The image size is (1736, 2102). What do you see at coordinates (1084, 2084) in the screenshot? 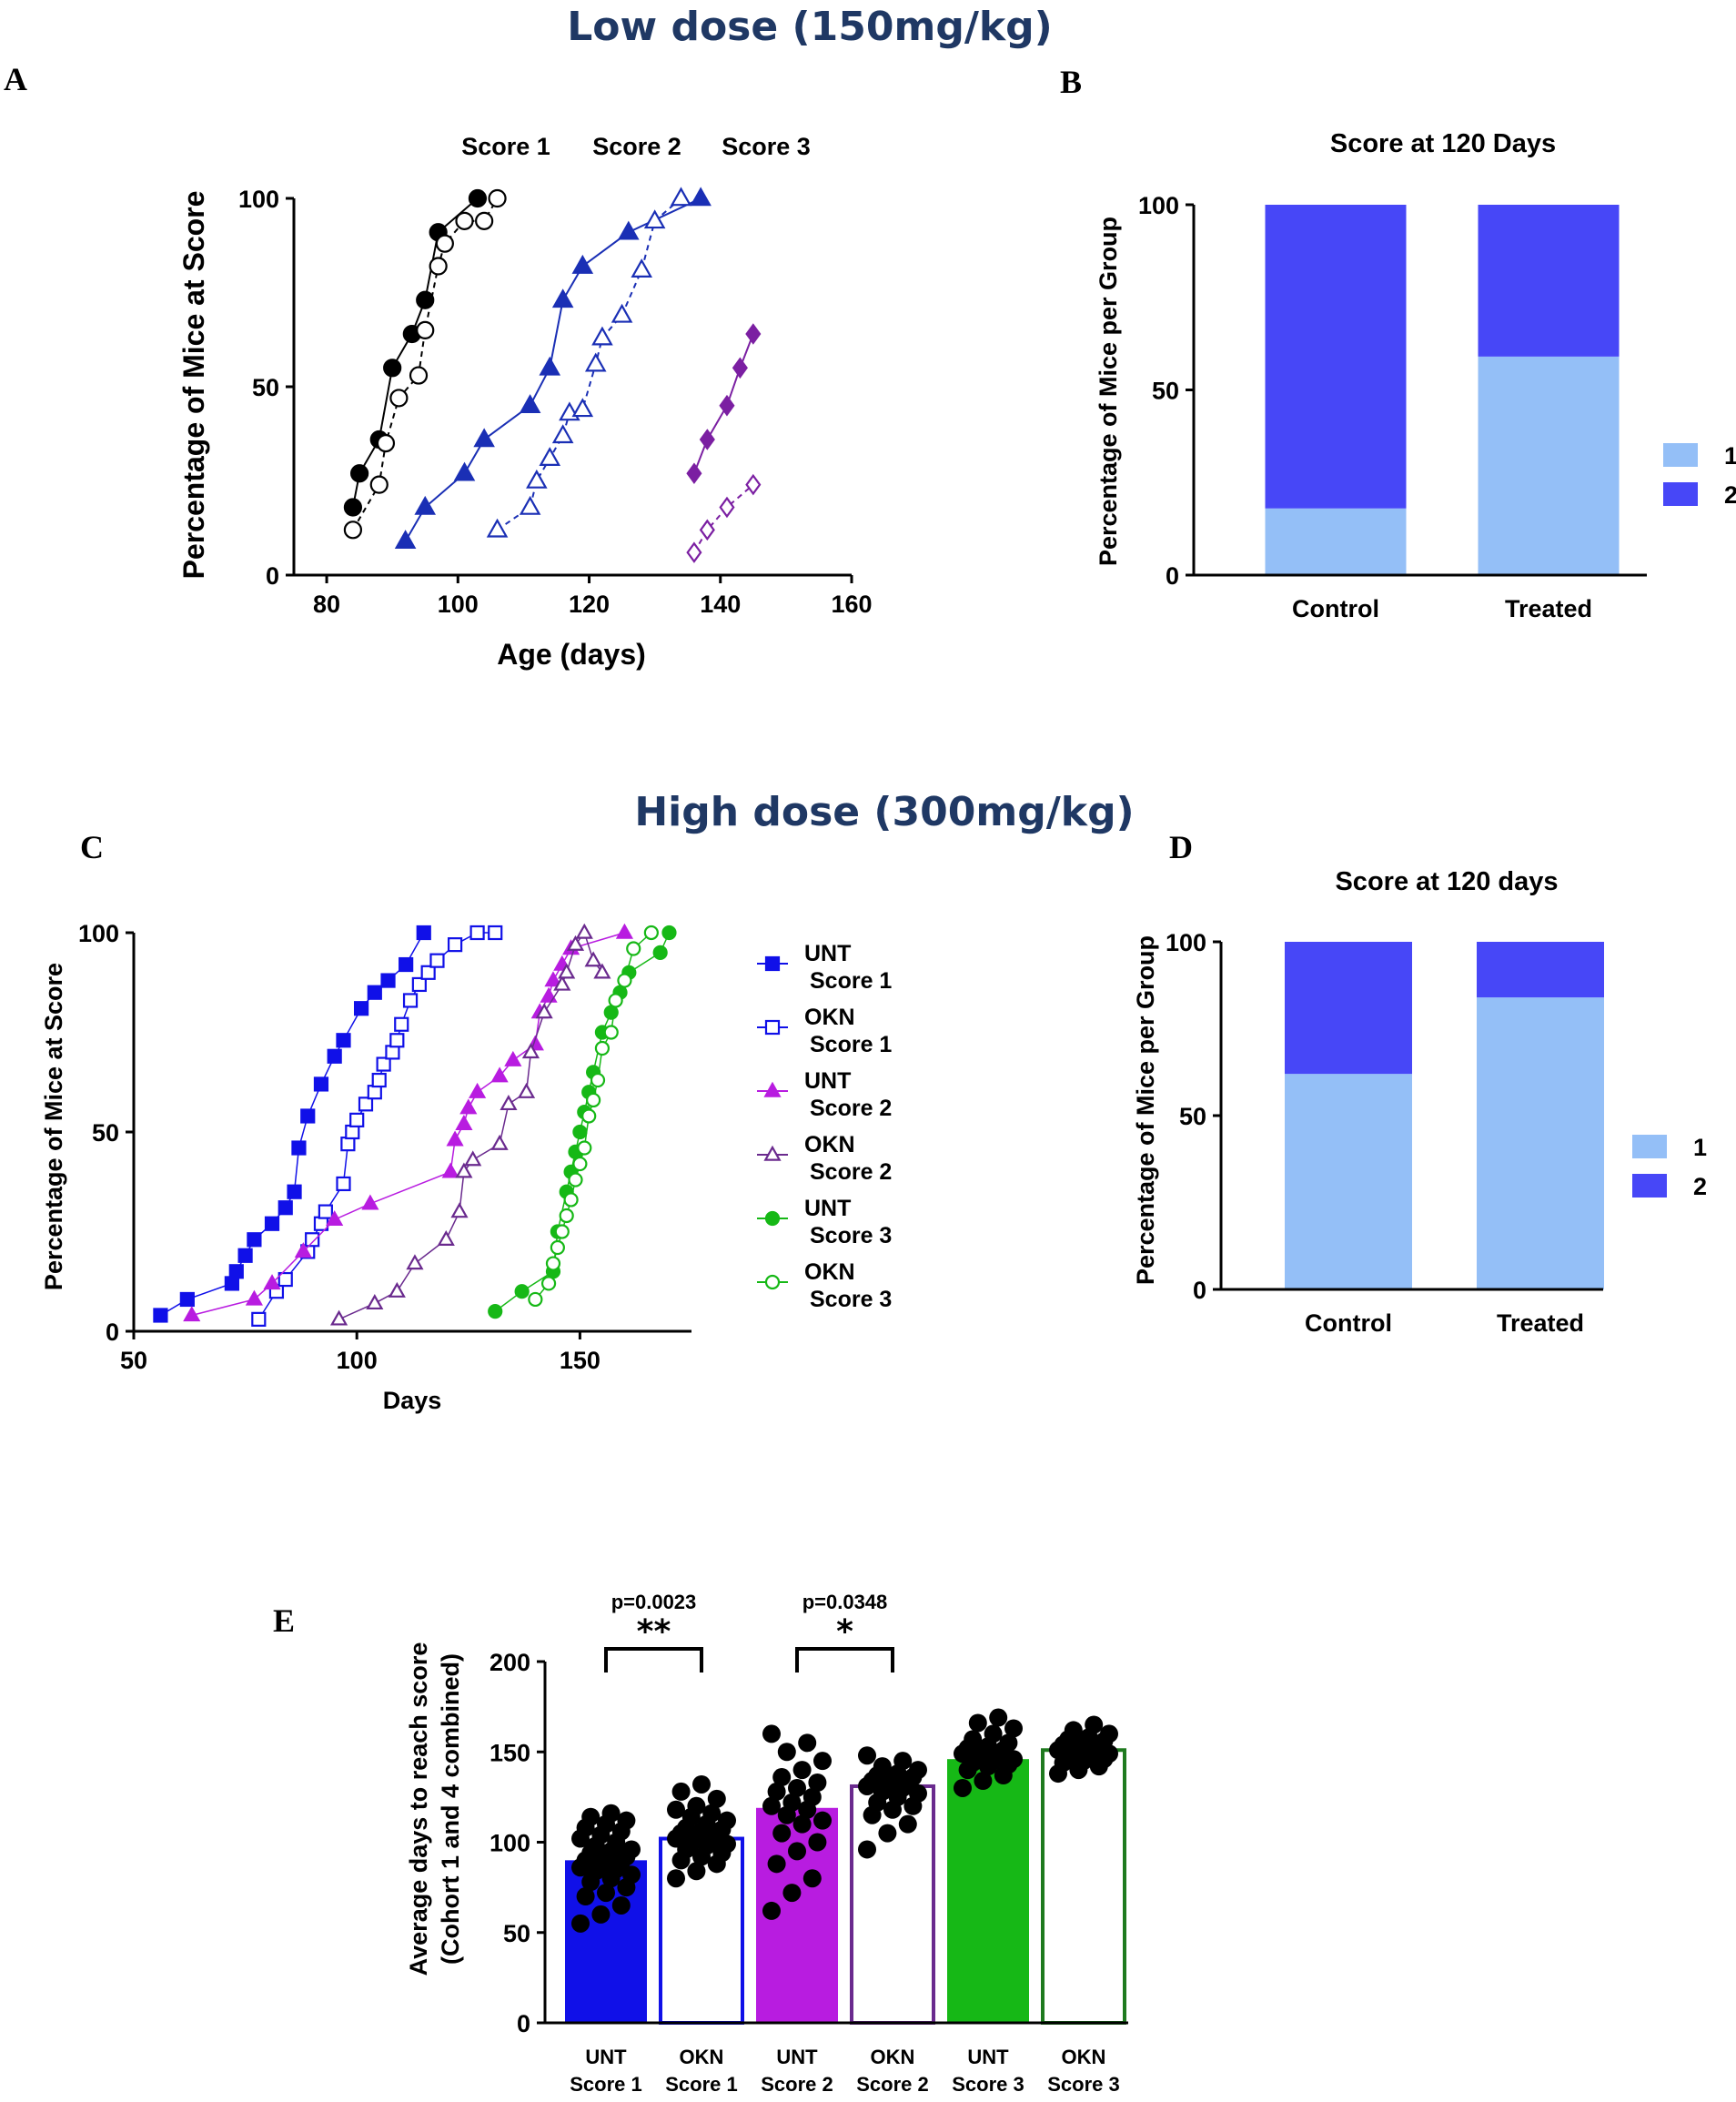
I see `x-tick-label: Score 3` at bounding box center [1084, 2084].